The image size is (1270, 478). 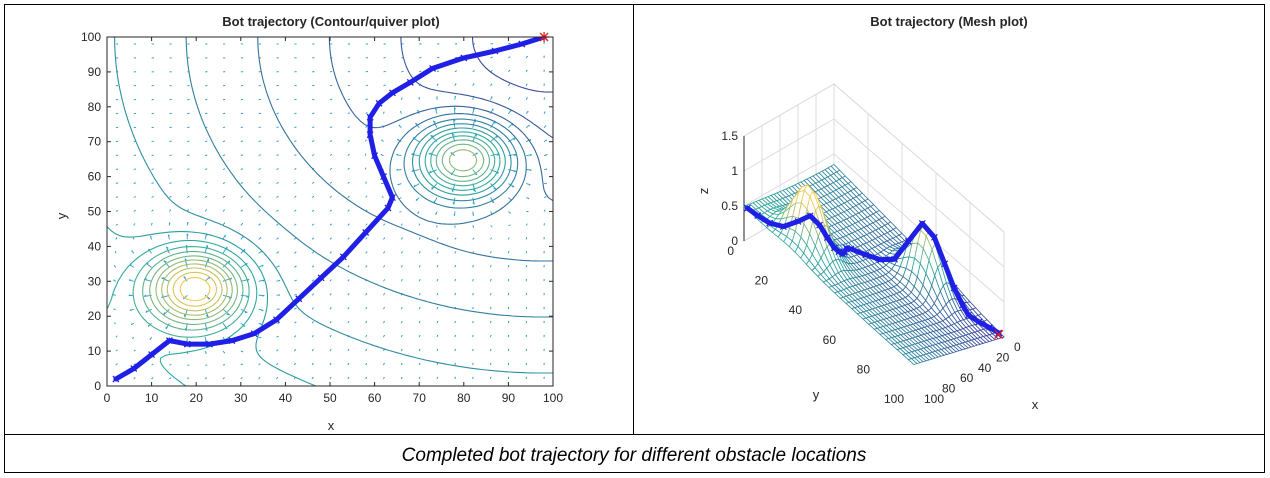 What do you see at coordinates (95, 316) in the screenshot?
I see `y-tick-label: 20` at bounding box center [95, 316].